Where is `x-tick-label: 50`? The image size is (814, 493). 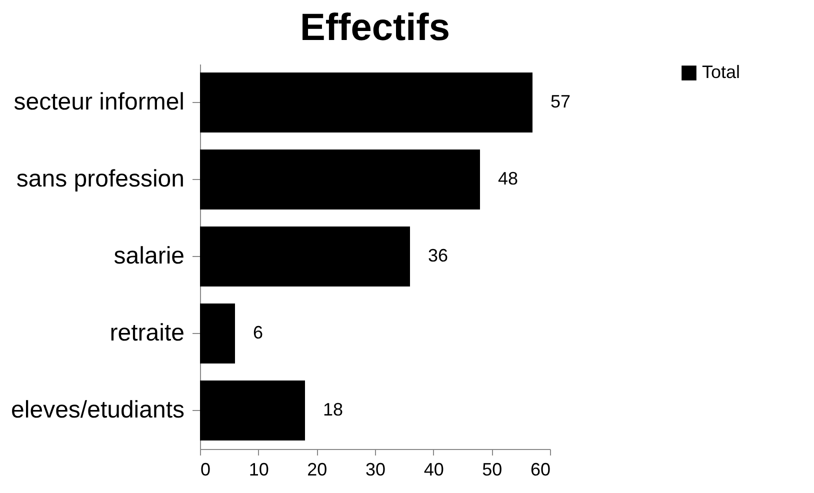
x-tick-label: 50 is located at coordinates (492, 470).